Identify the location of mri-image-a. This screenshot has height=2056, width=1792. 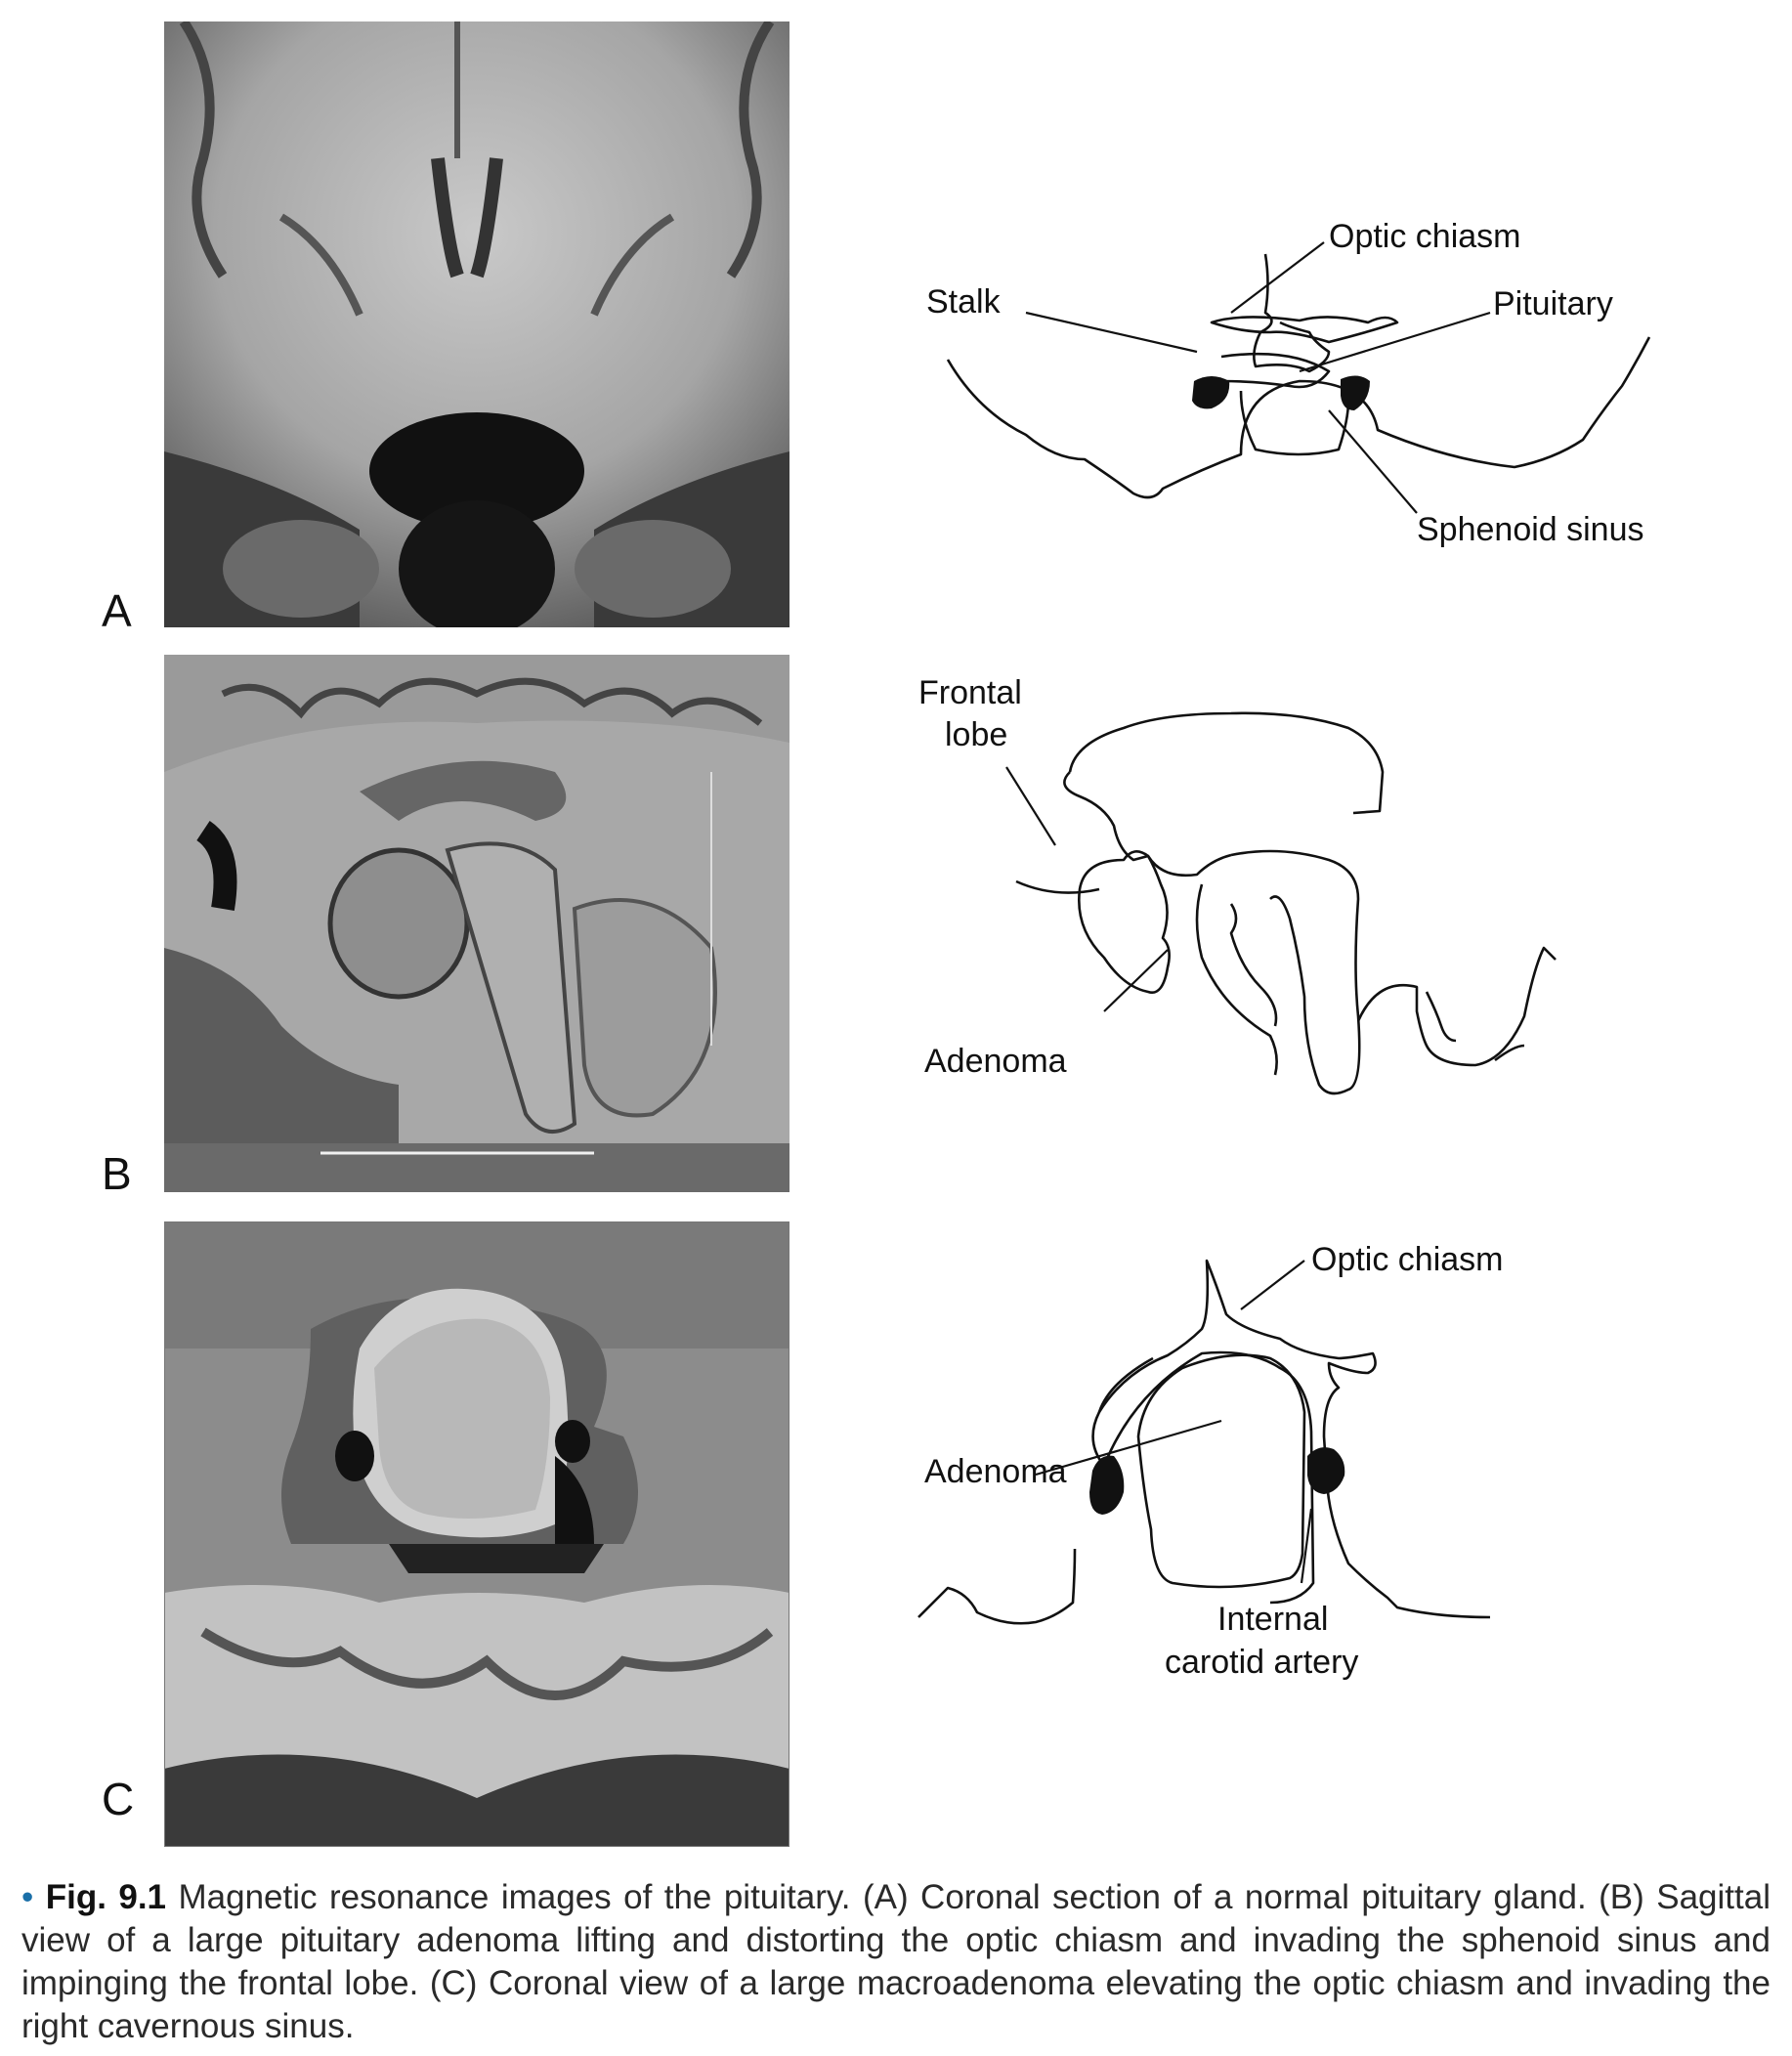
(476, 324).